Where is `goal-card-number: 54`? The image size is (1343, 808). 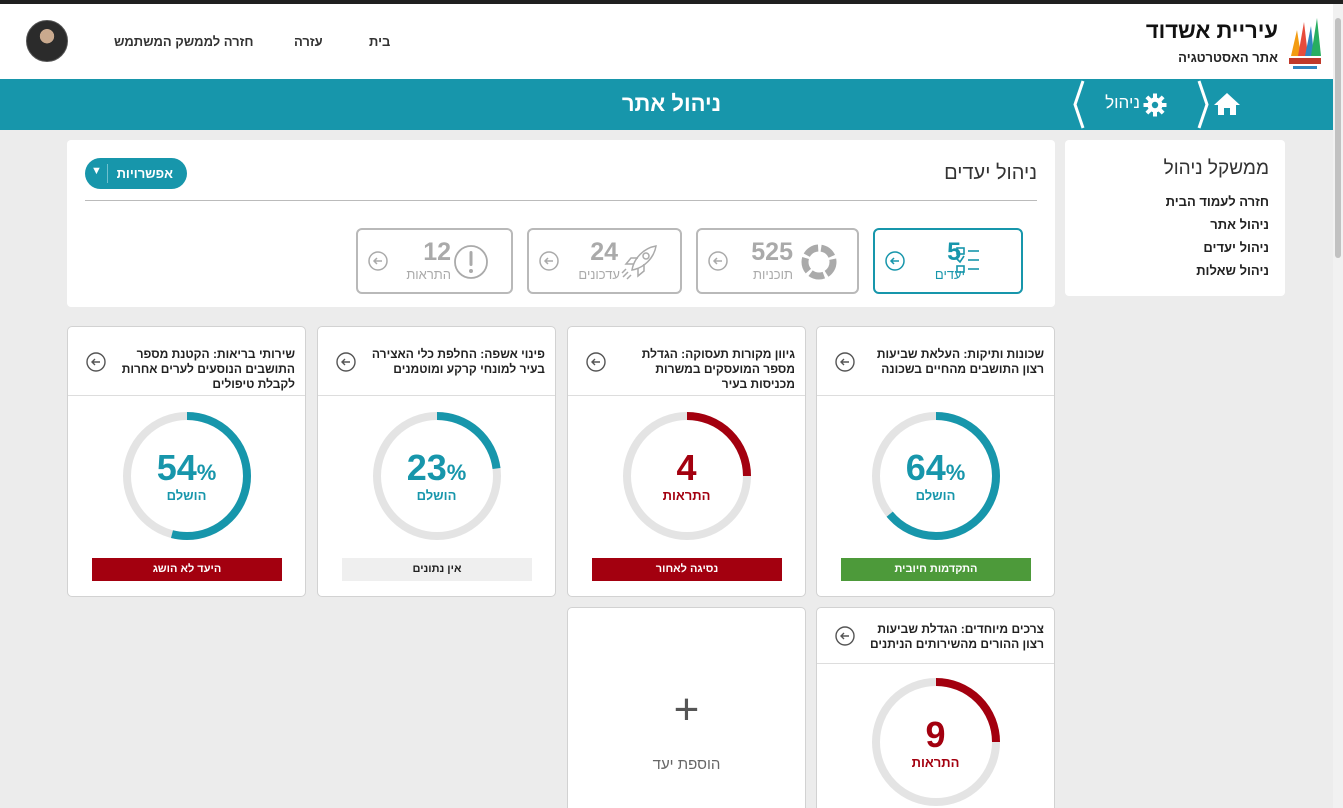 goal-card-number: 54 is located at coordinates (176, 467).